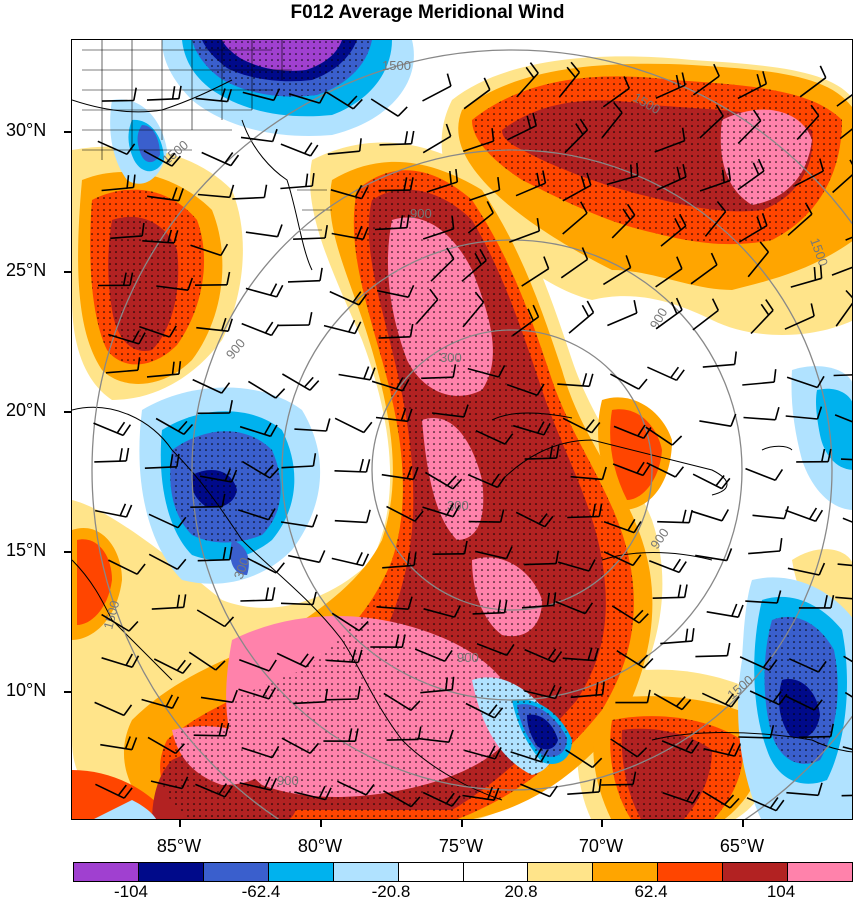 The height and width of the screenshot is (902, 855). Describe the element at coordinates (36, 550) in the screenshot. I see `lat-label-15n: 15°N` at that location.